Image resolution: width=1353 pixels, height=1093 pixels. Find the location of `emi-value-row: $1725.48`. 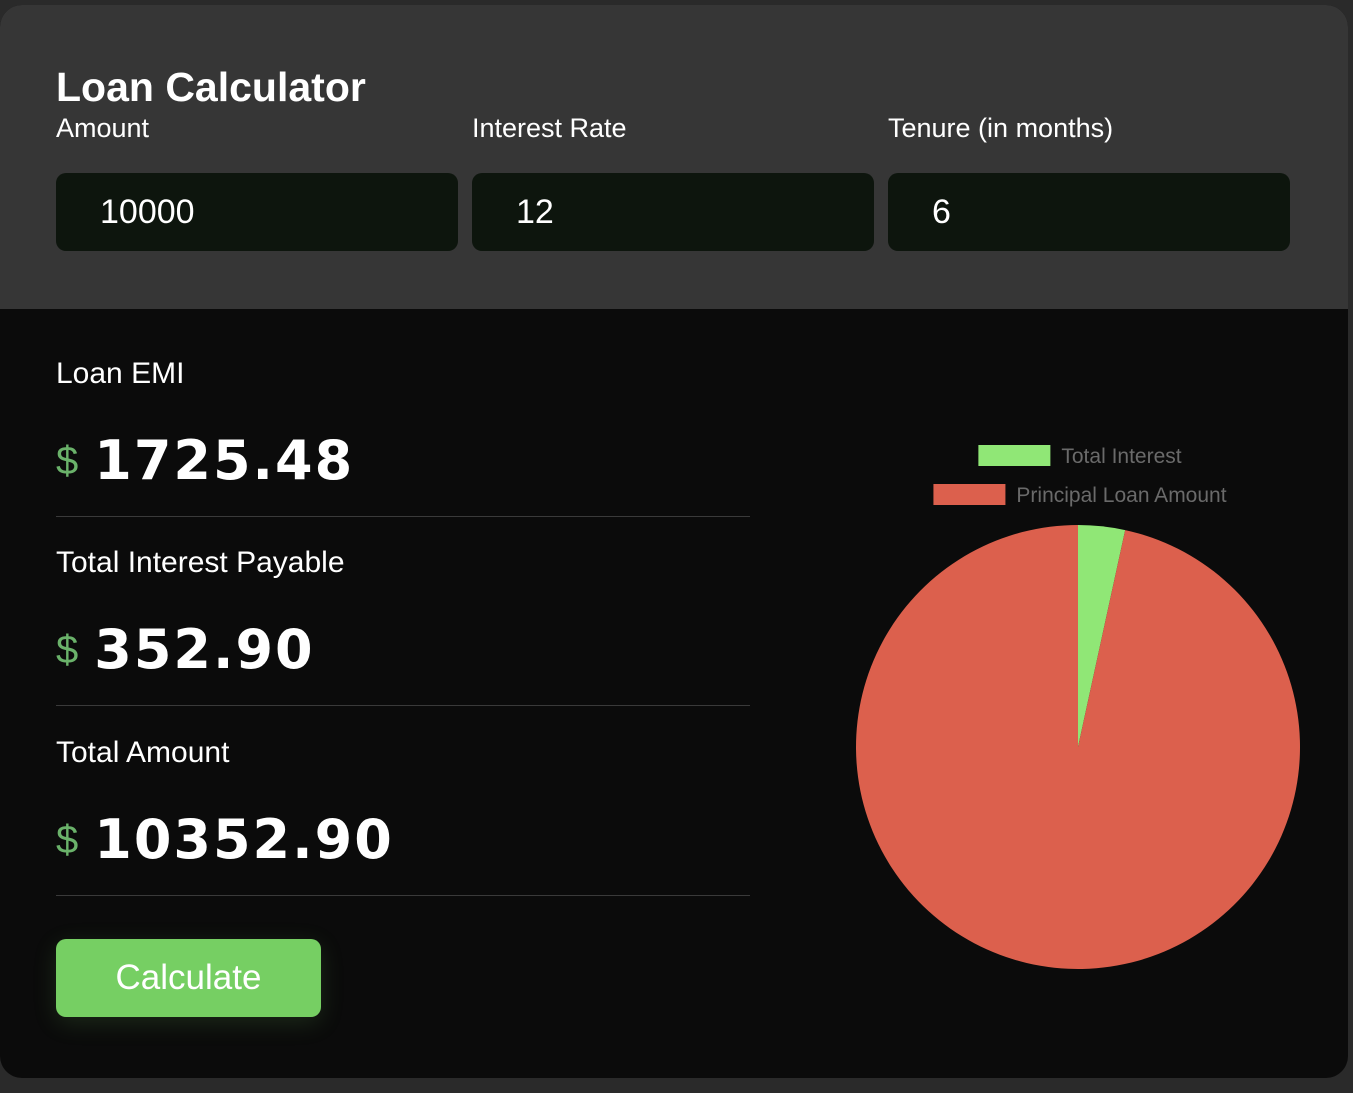

emi-value-row: $1725.48 is located at coordinates (205, 461).